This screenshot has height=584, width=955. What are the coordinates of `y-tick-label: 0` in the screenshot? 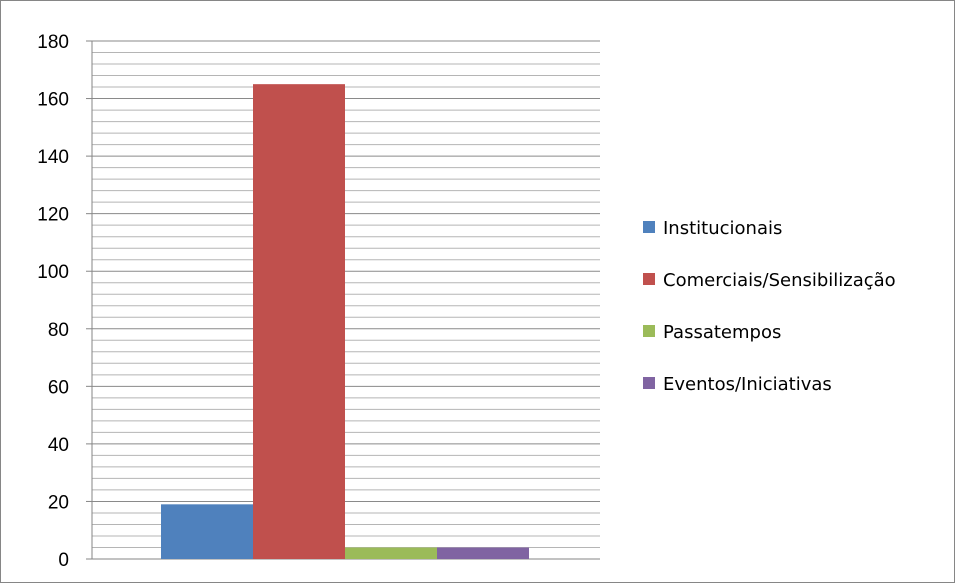 It's located at (63, 560).